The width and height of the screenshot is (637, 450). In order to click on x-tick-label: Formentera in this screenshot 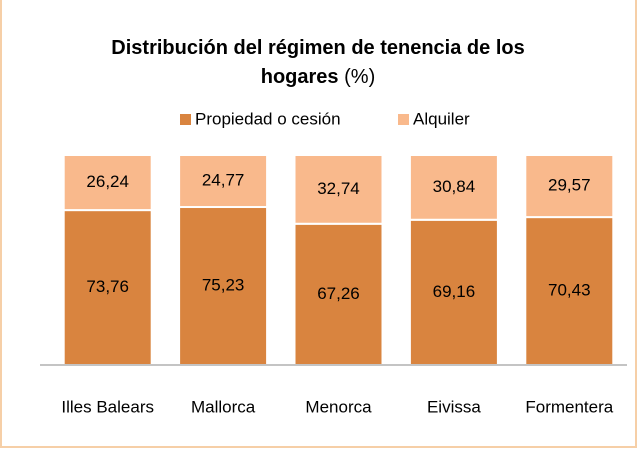, I will do `click(569, 406)`.